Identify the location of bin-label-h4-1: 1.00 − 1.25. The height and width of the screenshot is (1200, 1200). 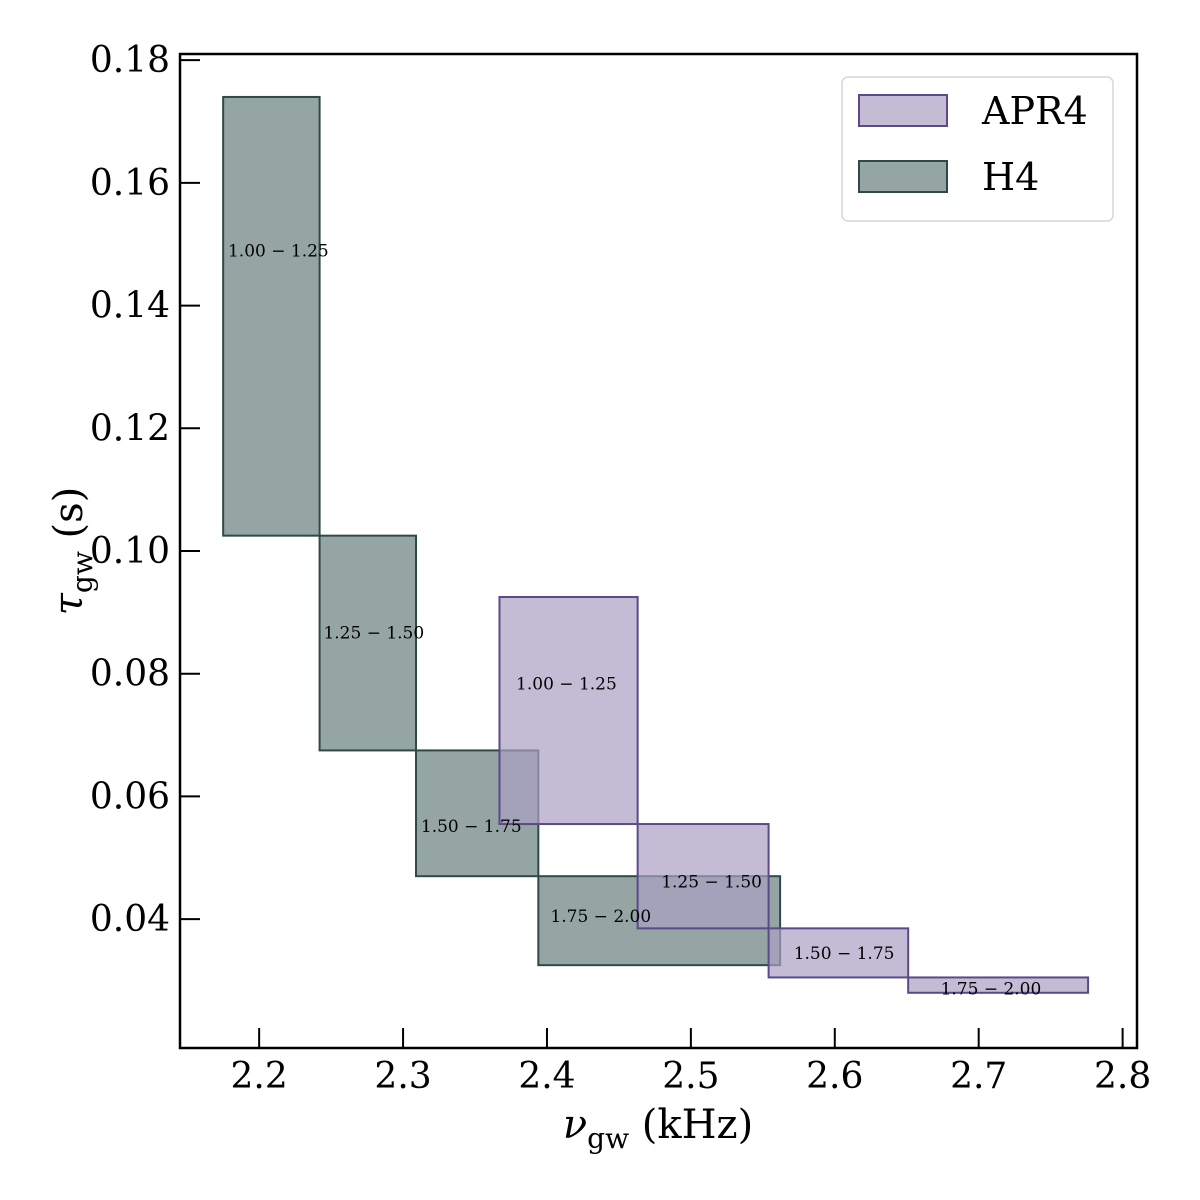
(278, 251).